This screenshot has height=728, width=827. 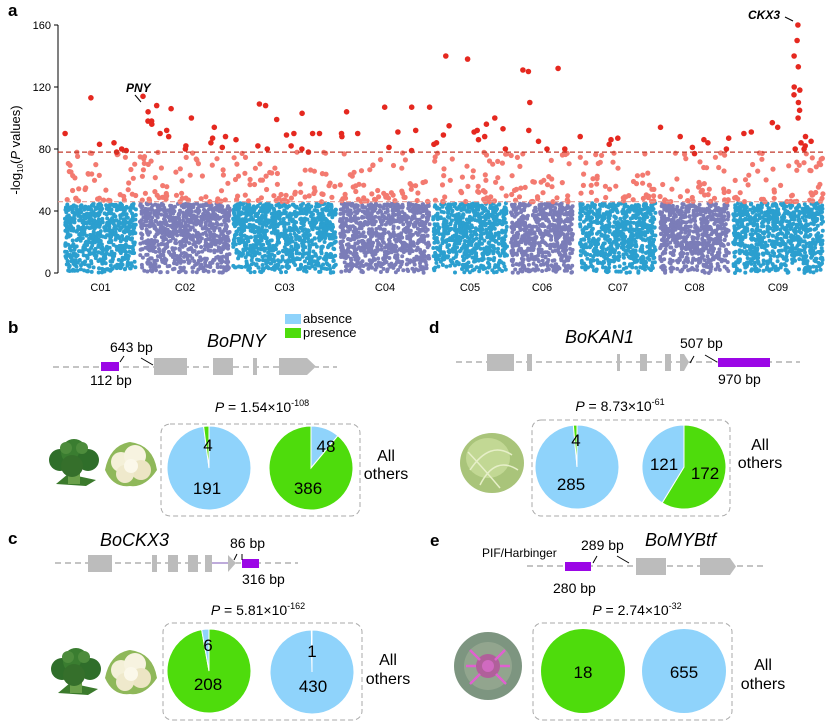 What do you see at coordinates (42, 88) in the screenshot?
I see `y-tick-label: 120` at bounding box center [42, 88].